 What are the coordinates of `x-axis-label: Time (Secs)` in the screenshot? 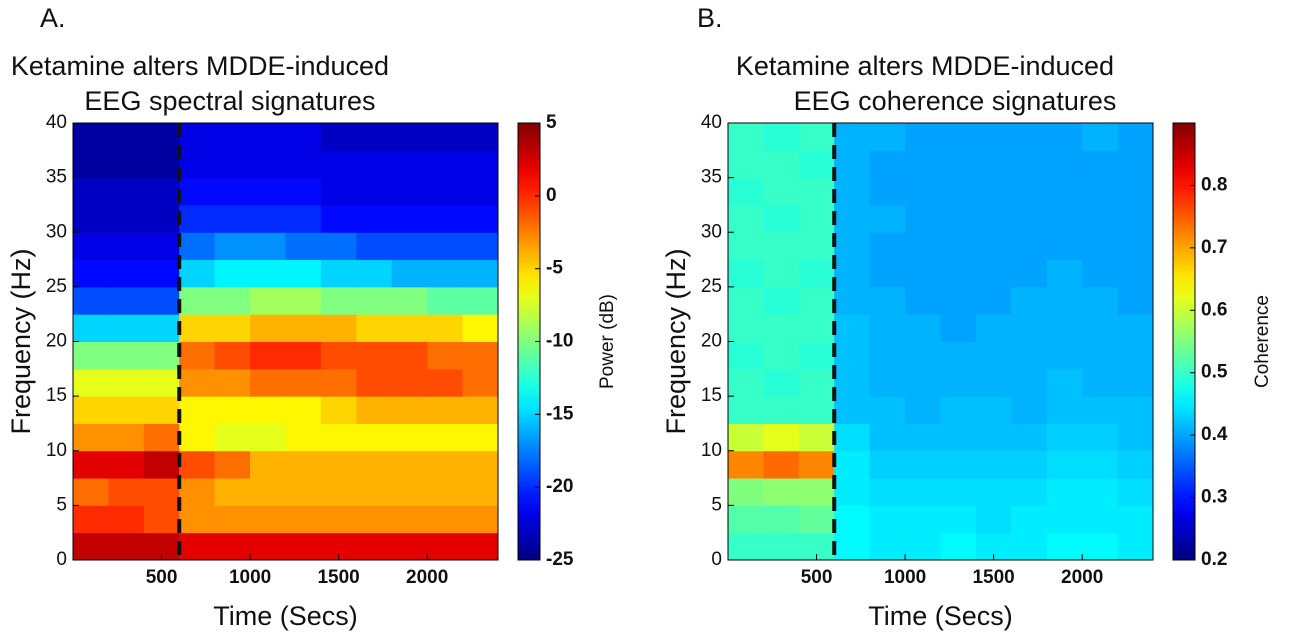 It's located at (940, 616).